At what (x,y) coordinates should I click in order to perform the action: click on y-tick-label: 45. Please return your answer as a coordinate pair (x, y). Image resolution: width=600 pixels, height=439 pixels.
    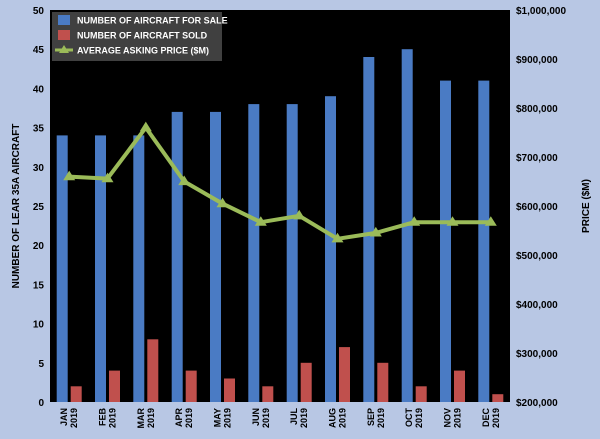
    Looking at the image, I should click on (39, 50).